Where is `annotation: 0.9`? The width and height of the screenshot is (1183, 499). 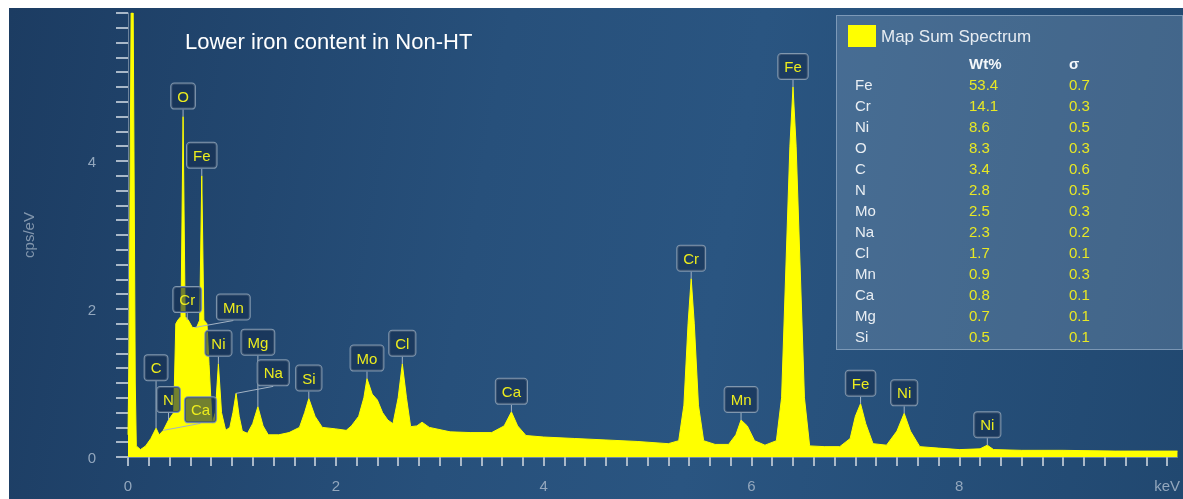
annotation: 0.9 is located at coordinates (979, 273).